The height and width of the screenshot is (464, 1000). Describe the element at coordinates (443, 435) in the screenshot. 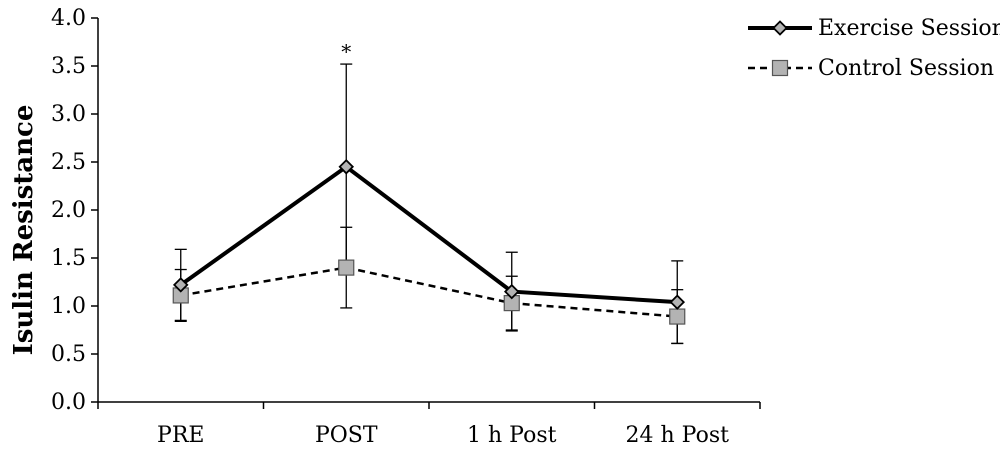

I see `x-tick-labels: PRE POST 1 h Post 24 h Post` at that location.